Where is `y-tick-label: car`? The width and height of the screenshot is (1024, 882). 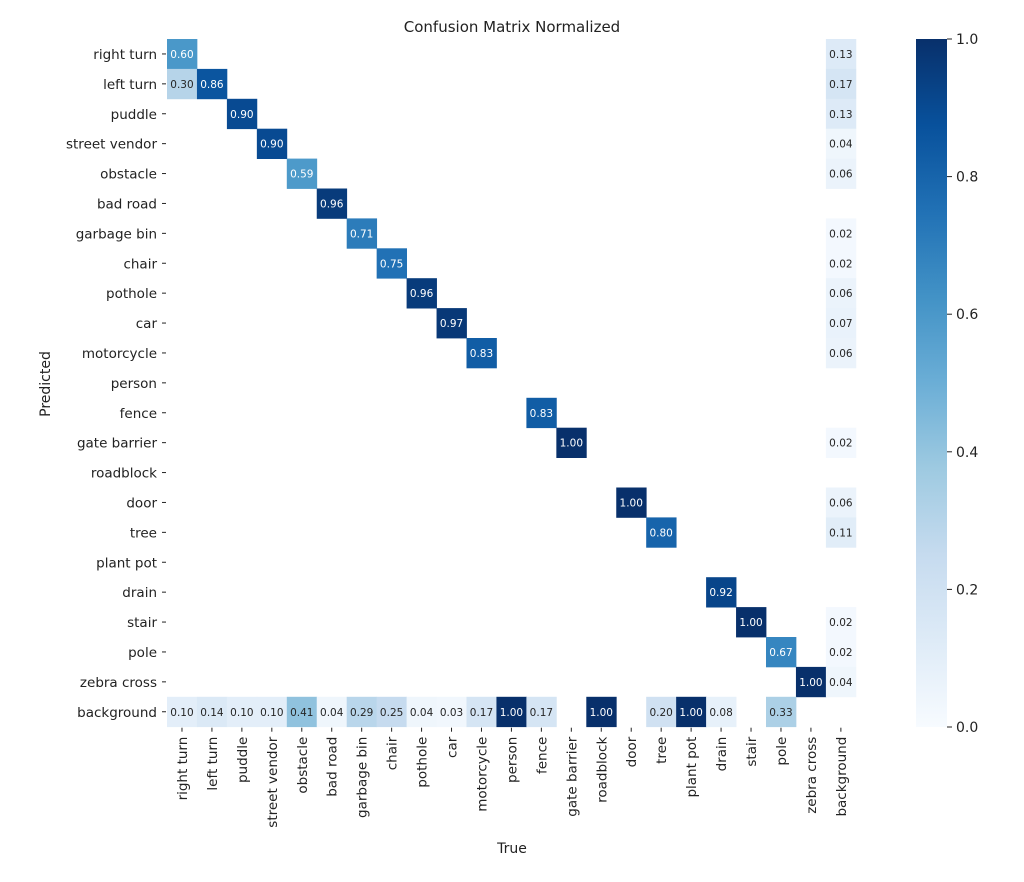 y-tick-label: car is located at coordinates (147, 324).